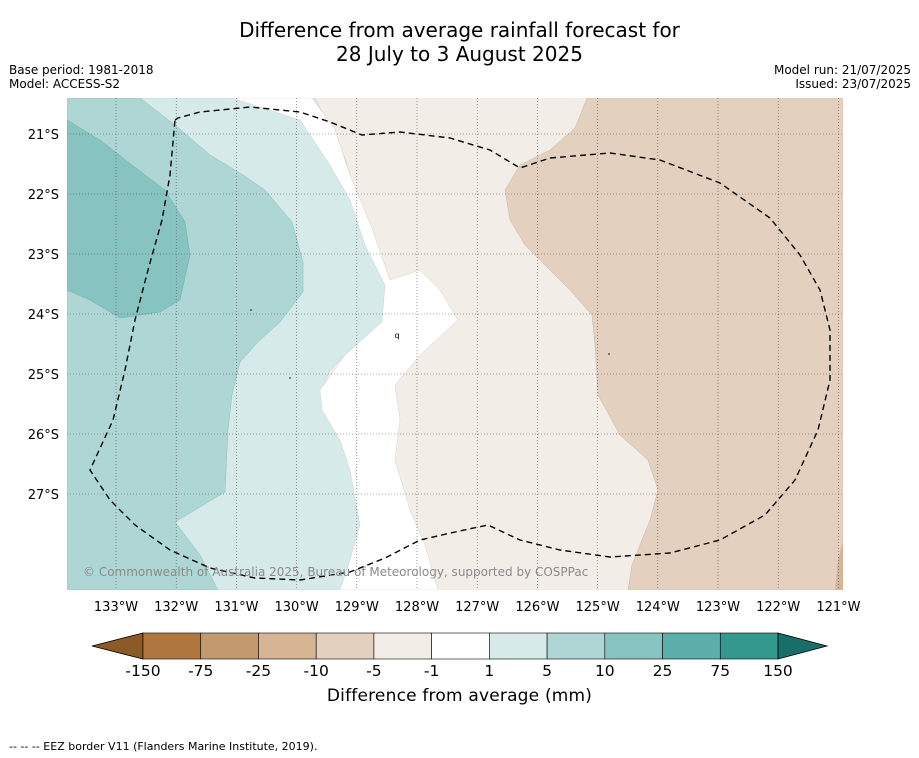 This screenshot has height=758, width=919. I want to click on latitude-label: 24°S, so click(43, 315).